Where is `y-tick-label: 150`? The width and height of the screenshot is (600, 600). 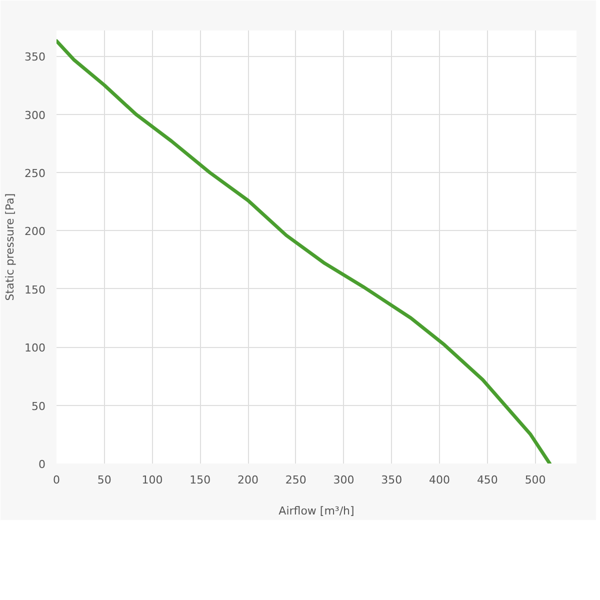 y-tick-label: 150 is located at coordinates (35, 289).